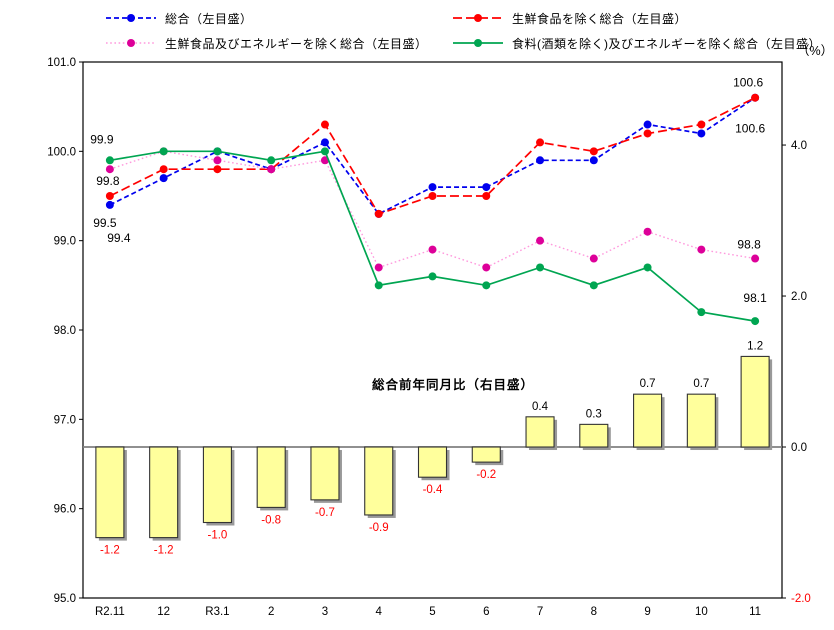 Image resolution: width=834 pixels, height=630 pixels. Describe the element at coordinates (486, 475) in the screenshot. I see `bar-value-label: -0.2` at that location.